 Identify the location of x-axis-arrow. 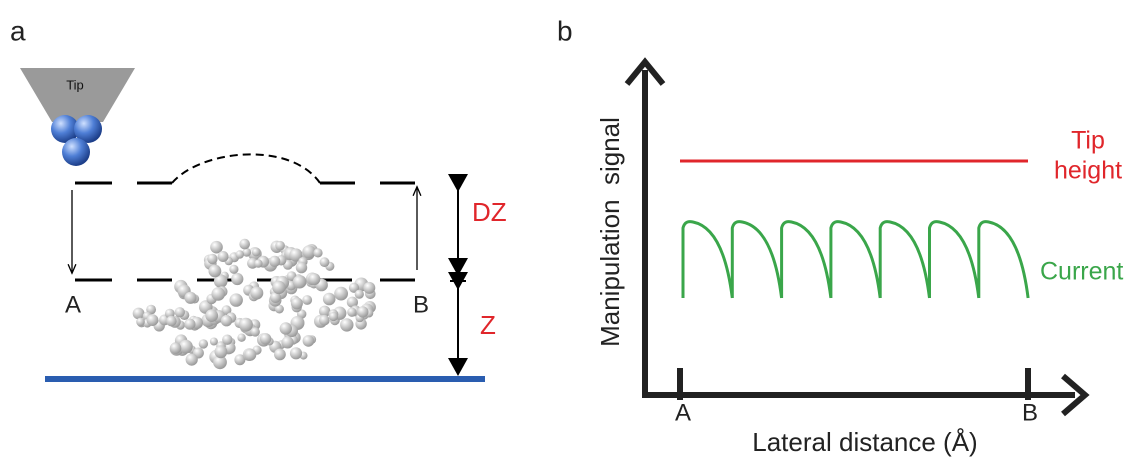
(1075, 395).